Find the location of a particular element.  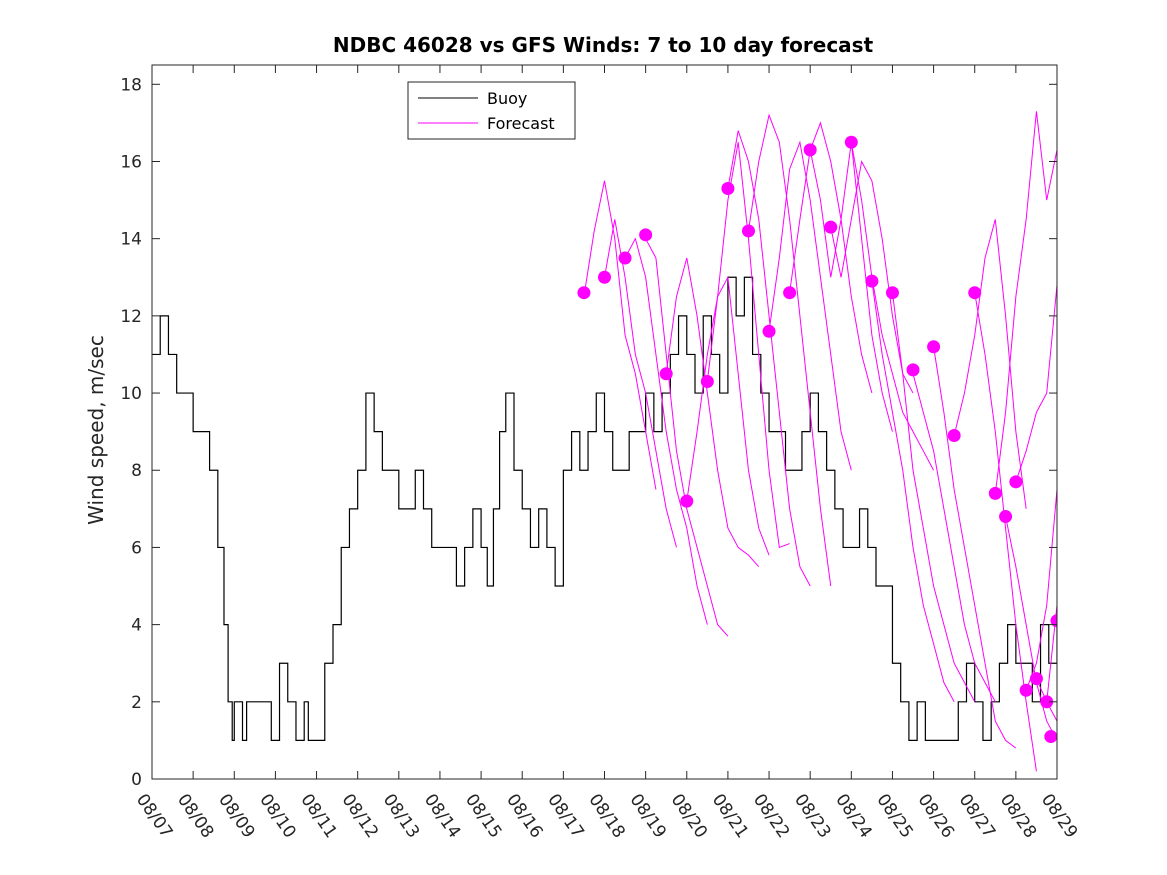

y-tick-label: 12 is located at coordinates (131, 317).